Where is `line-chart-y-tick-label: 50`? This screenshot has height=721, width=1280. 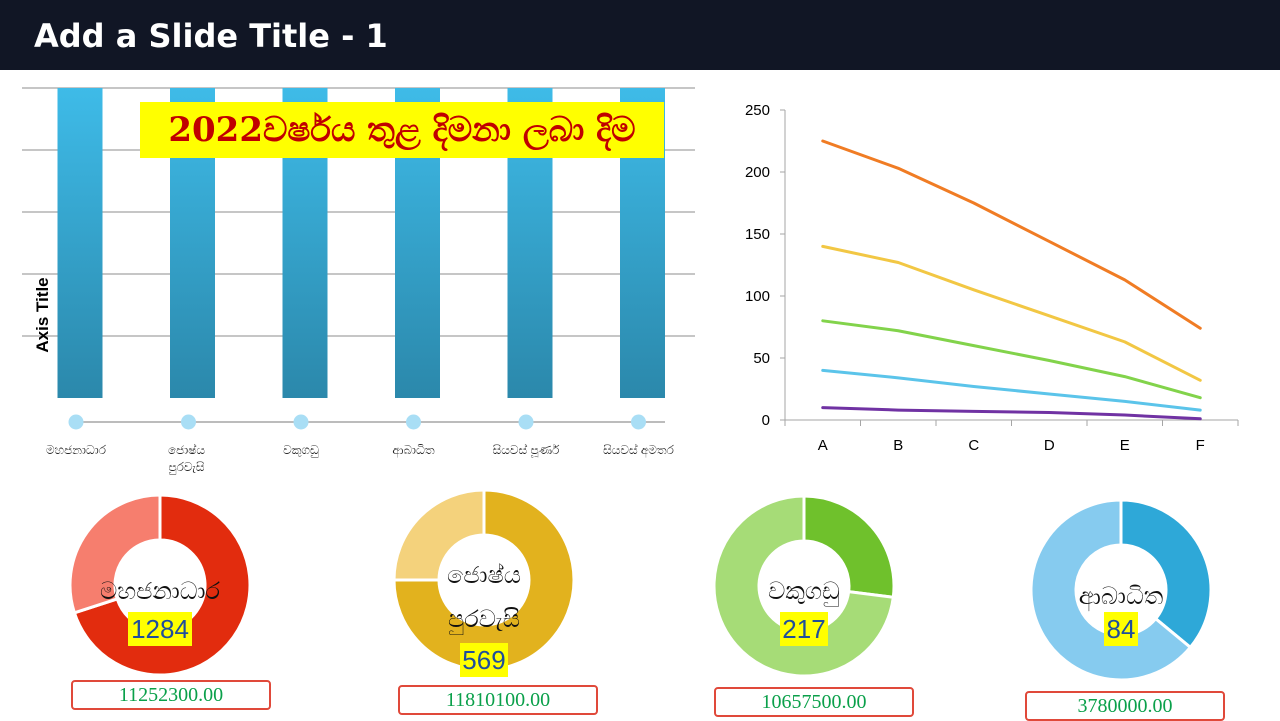 line-chart-y-tick-label: 50 is located at coordinates (761, 358).